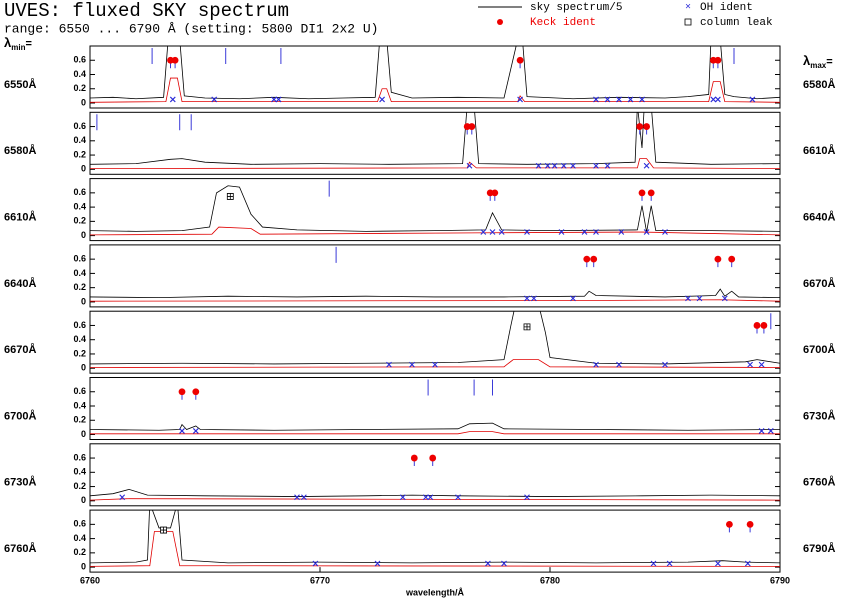 The image size is (849, 602). Describe the element at coordinates (819, 482) in the screenshot. I see `panel-max-label: 6760Å` at that location.